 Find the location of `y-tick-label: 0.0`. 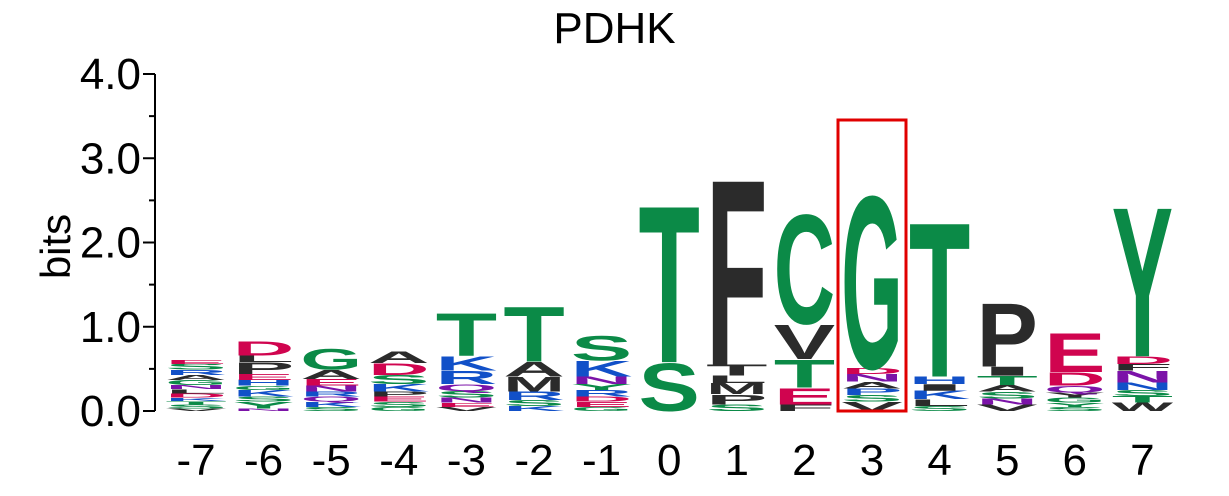

y-tick-label: 0.0 is located at coordinates (110, 411).